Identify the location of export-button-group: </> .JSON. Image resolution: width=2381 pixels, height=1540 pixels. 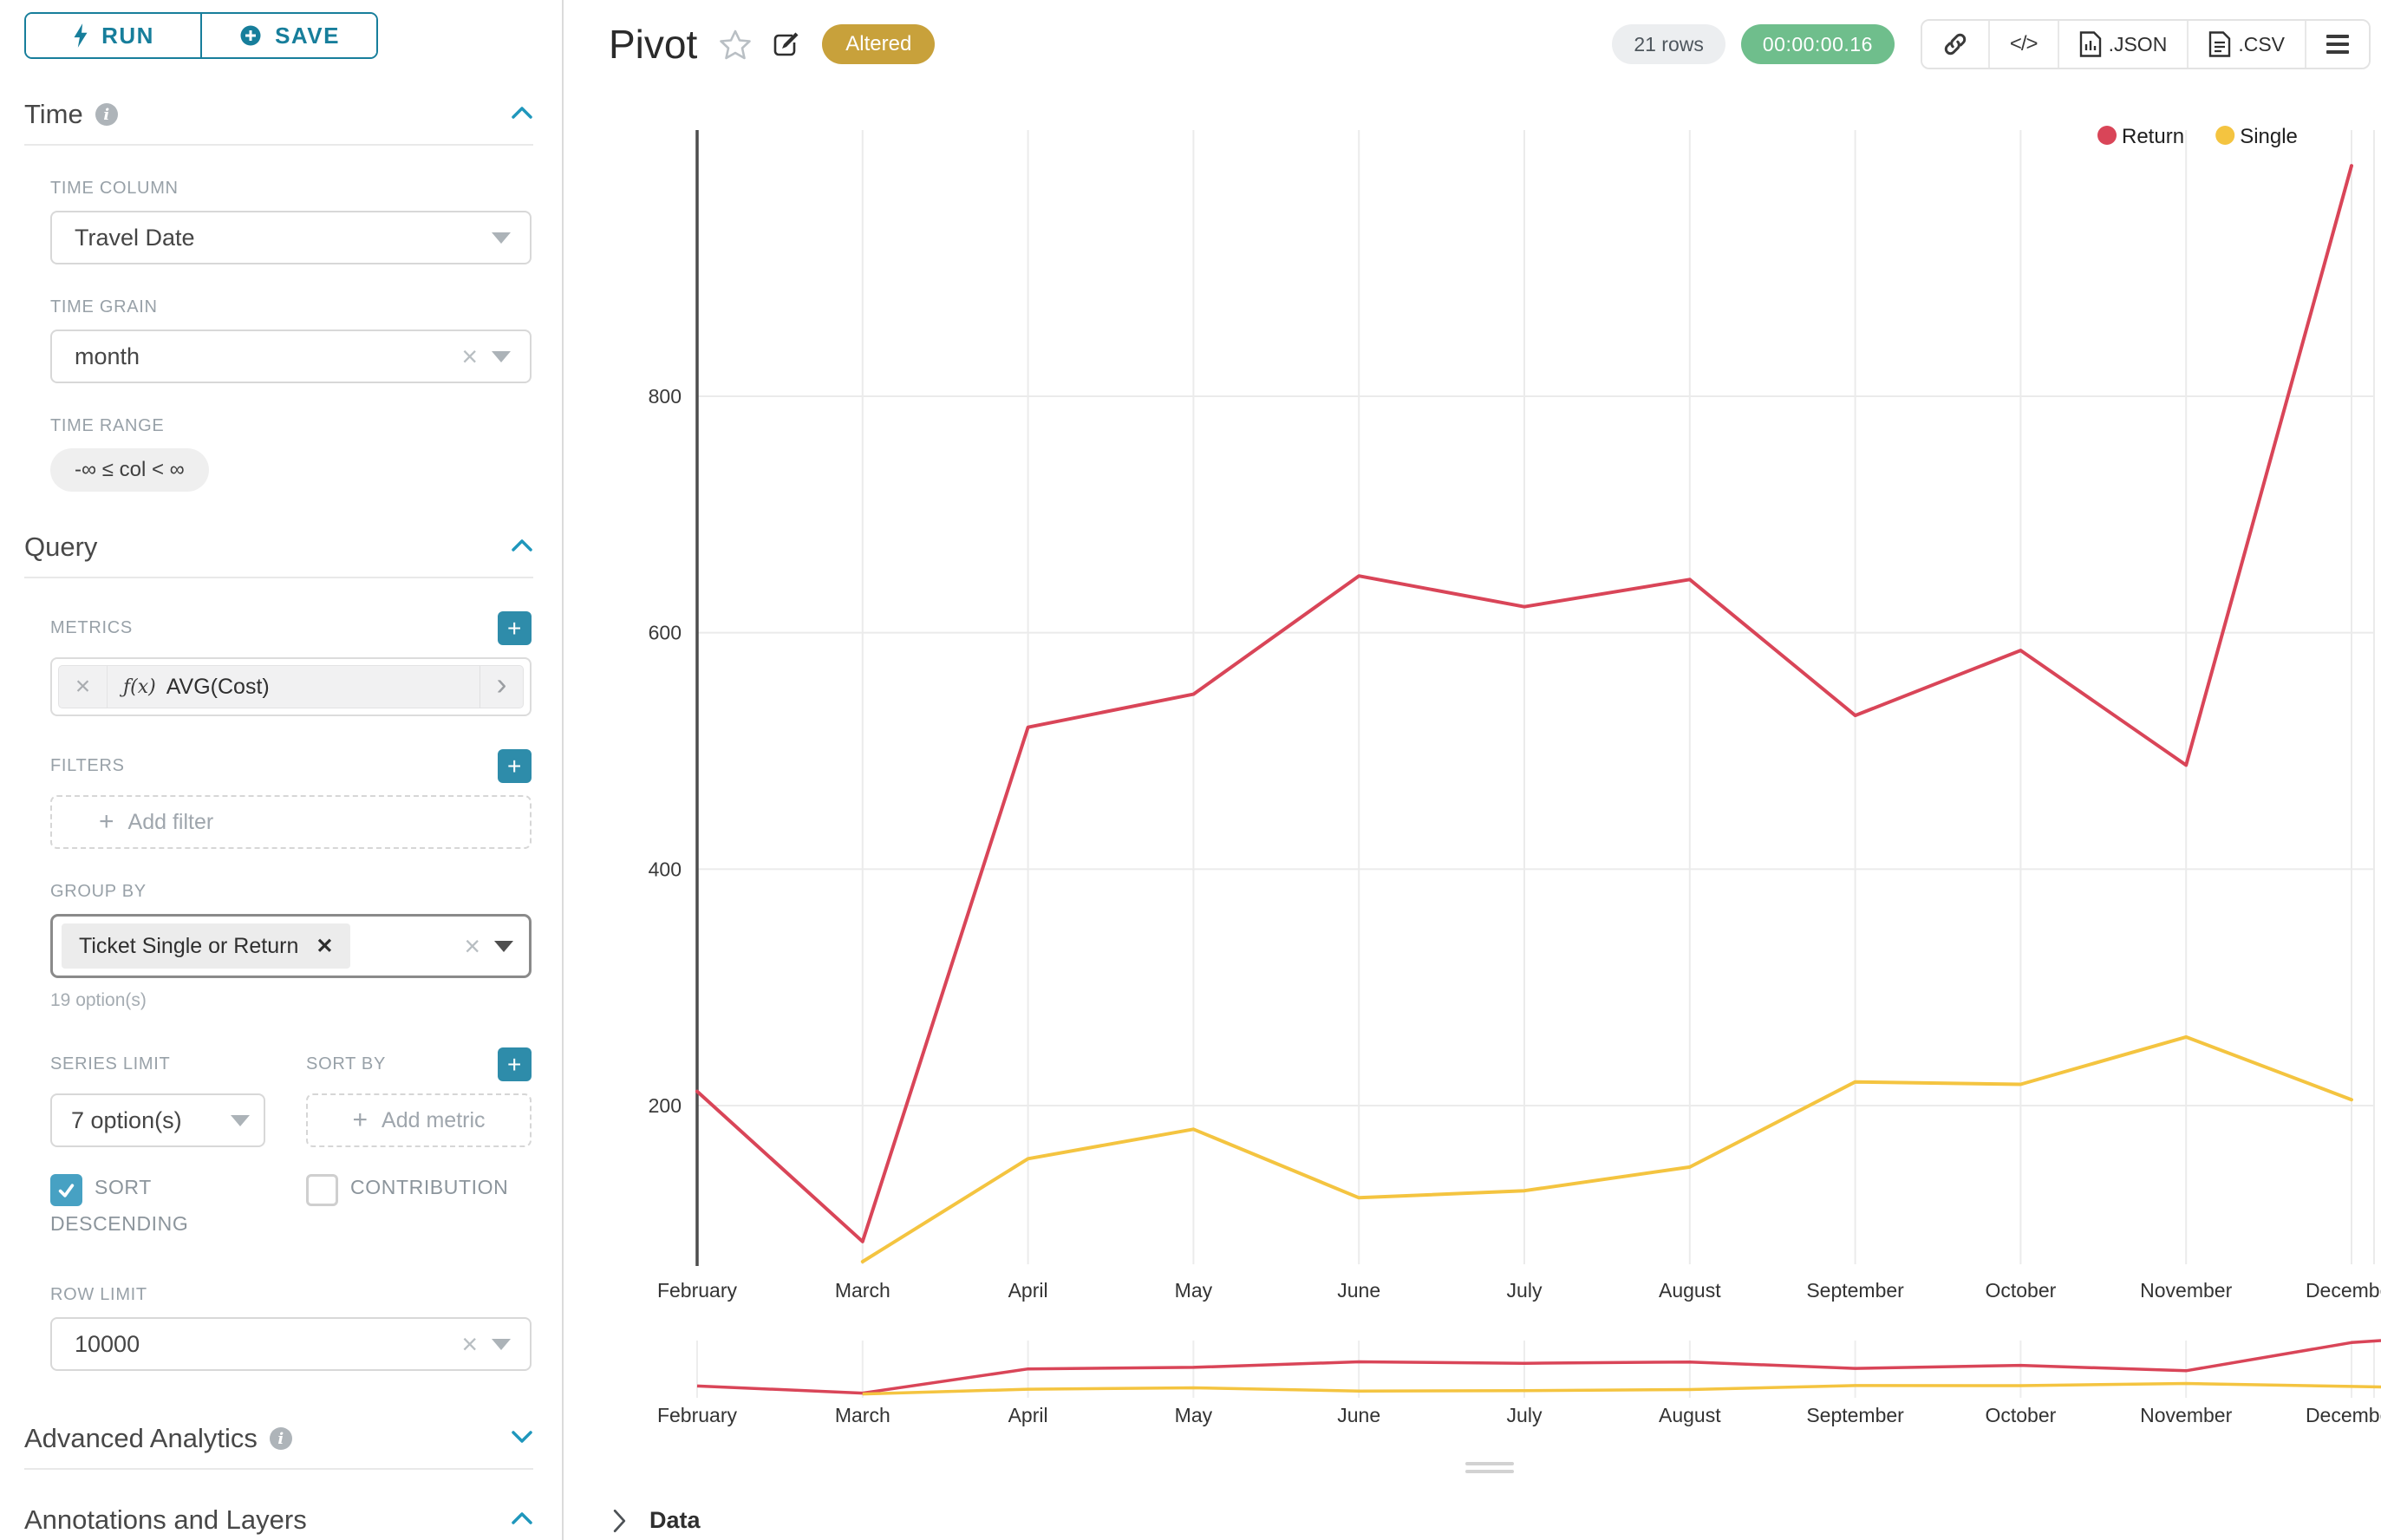
(2145, 44).